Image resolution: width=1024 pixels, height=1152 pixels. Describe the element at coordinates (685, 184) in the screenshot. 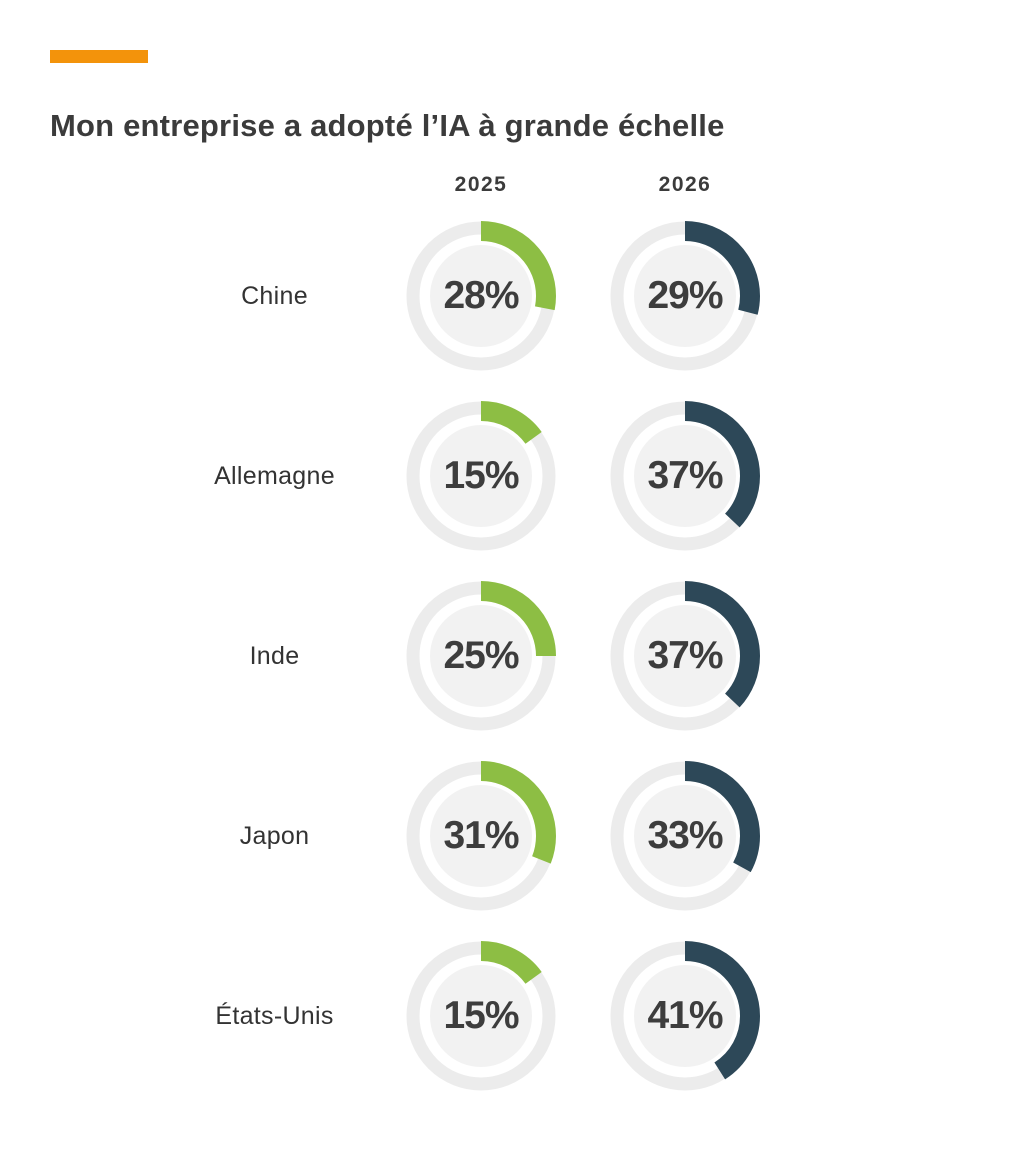

I see `column-header-2026: 2026` at that location.